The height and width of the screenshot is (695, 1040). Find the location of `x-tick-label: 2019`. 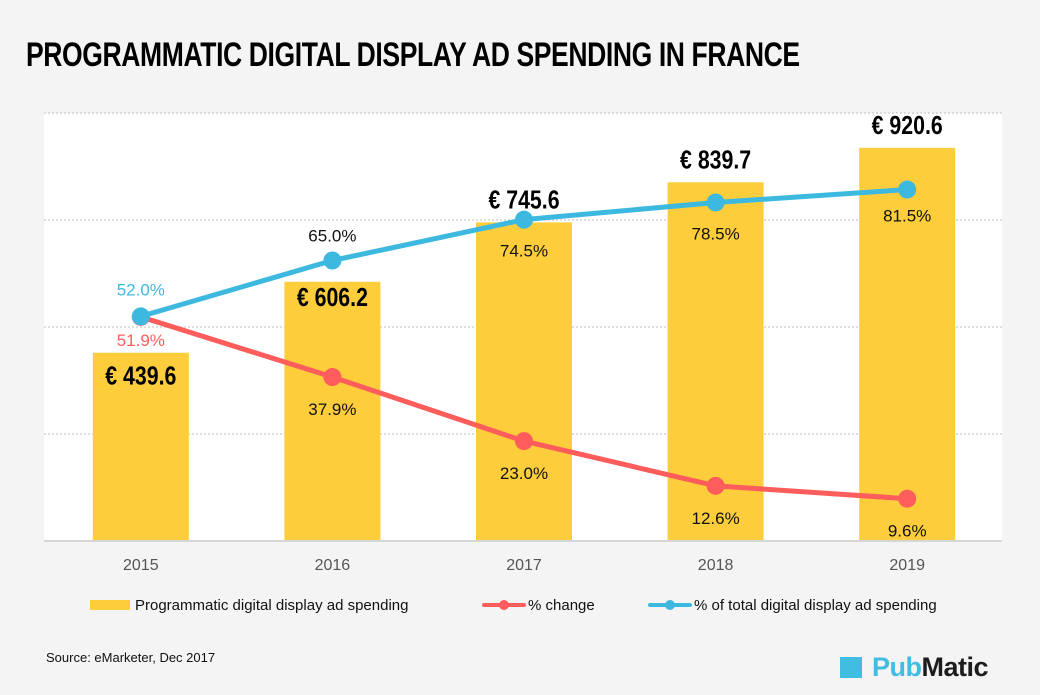

x-tick-label: 2019 is located at coordinates (907, 565).